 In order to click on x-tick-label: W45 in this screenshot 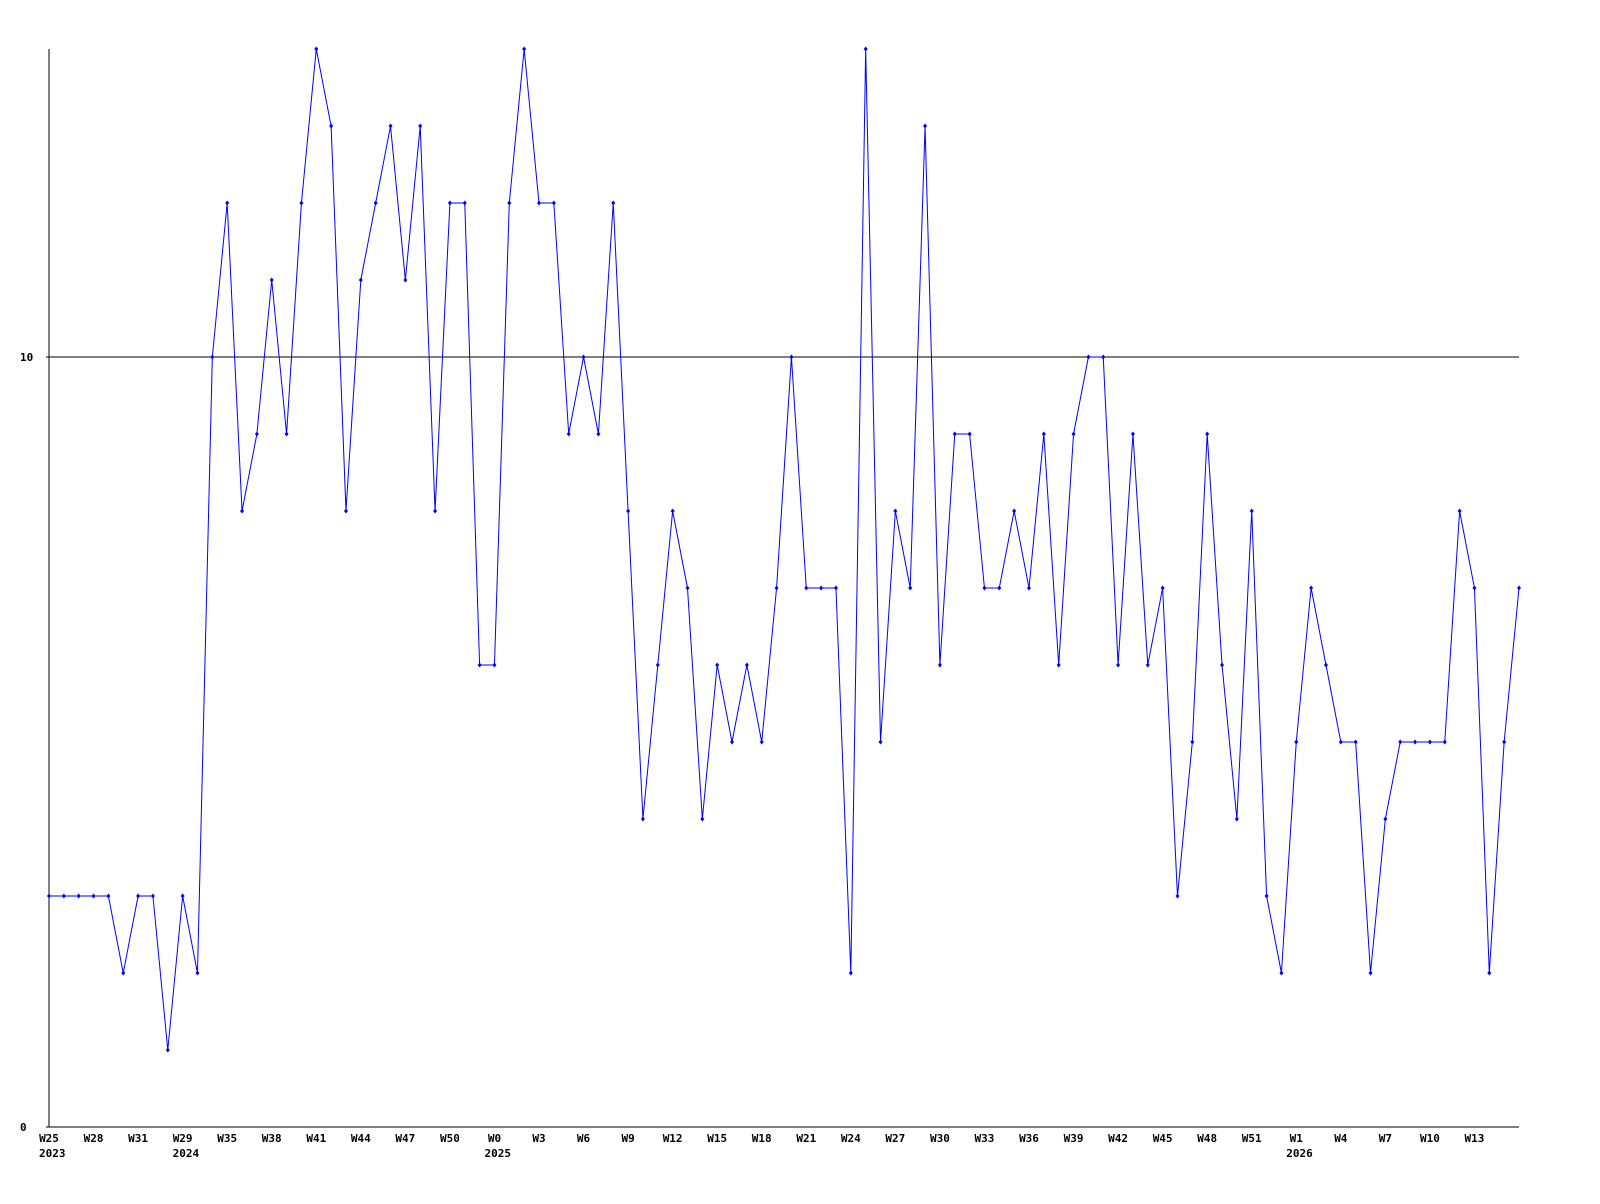, I will do `click(1163, 1138)`.